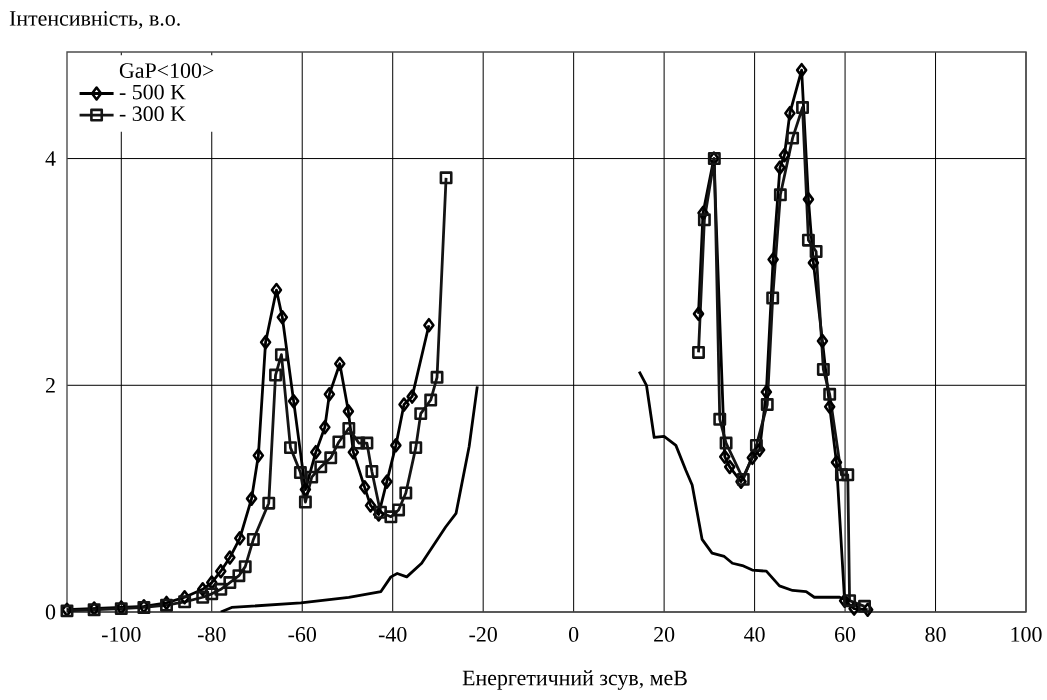 Image resolution: width=1047 pixels, height=700 pixels. Describe the element at coordinates (845, 634) in the screenshot. I see `x-tick-label: 60` at that location.